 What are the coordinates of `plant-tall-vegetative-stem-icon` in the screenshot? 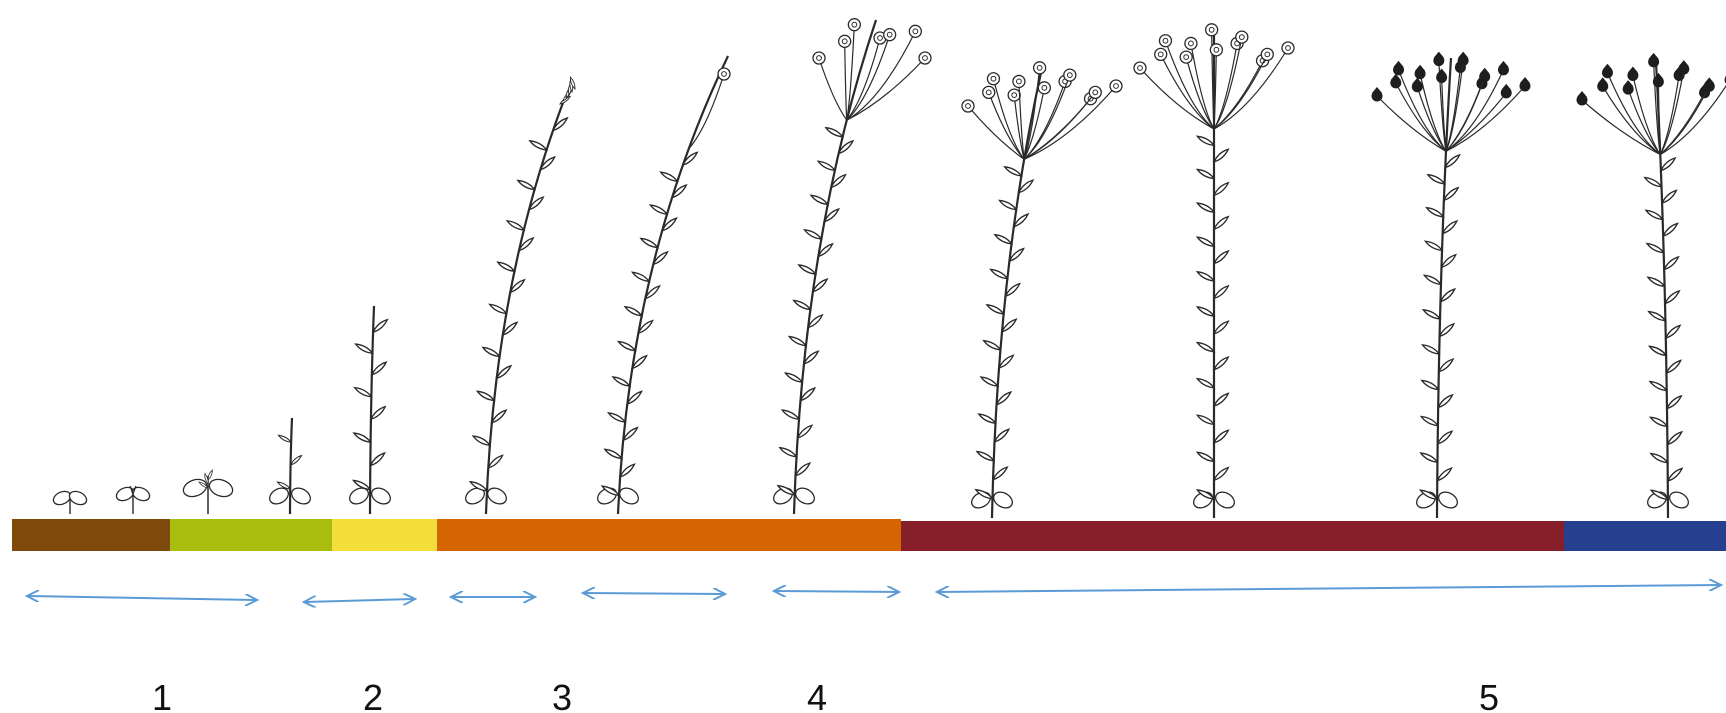 It's located at (521, 295).